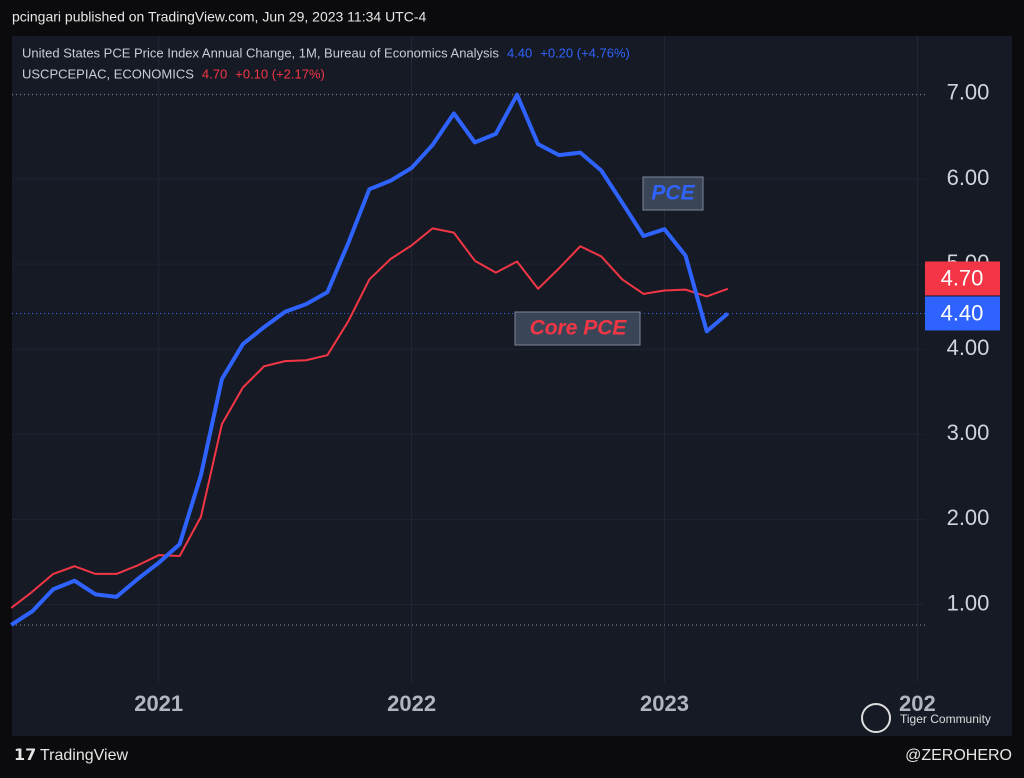  What do you see at coordinates (958, 755) in the screenshot?
I see `handle: @ZEROHERO` at bounding box center [958, 755].